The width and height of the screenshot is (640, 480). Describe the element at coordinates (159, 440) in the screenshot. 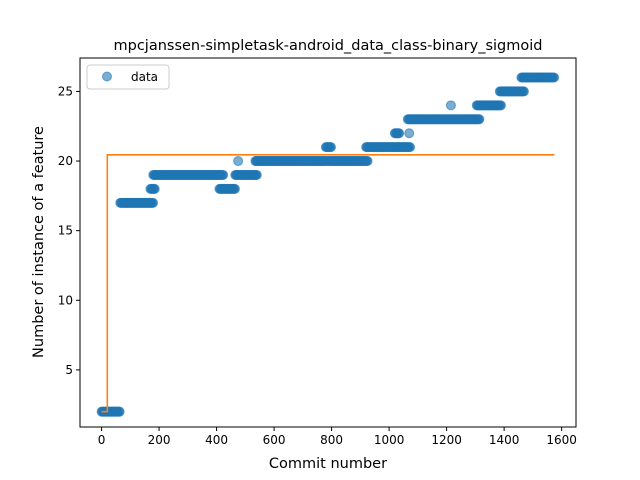

I see `x-tick-label: 200` at that location.